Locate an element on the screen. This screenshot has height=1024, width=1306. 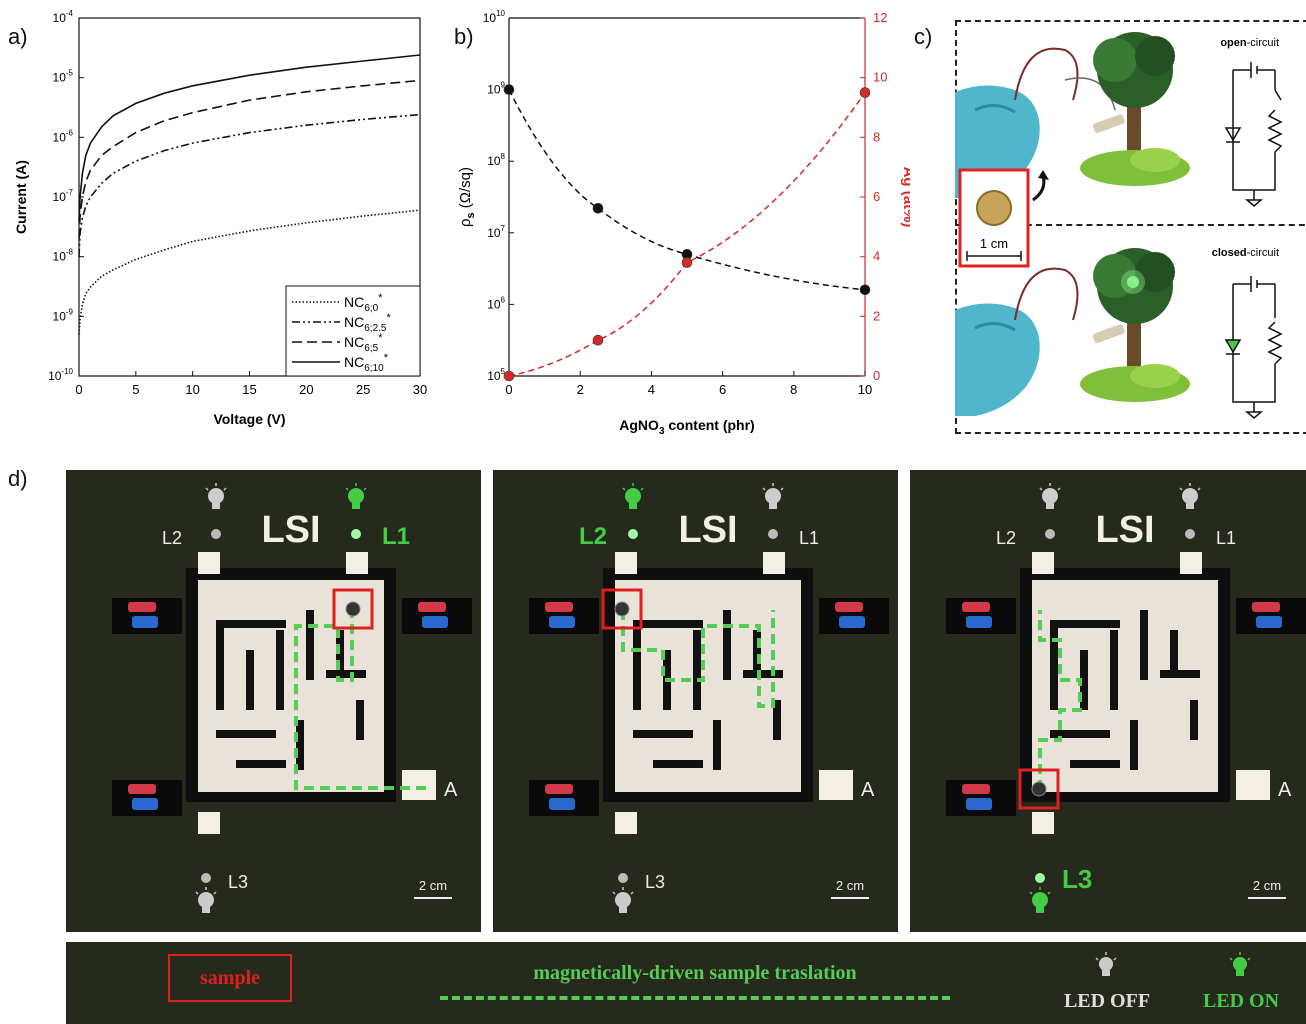
x-tick-label: 6 is located at coordinates (722, 389).